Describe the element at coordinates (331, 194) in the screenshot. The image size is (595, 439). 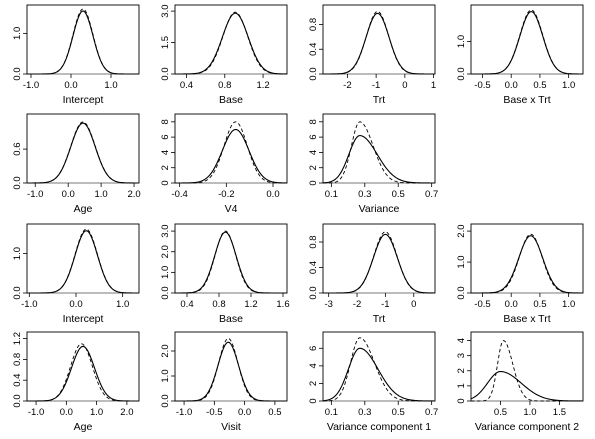
I see `x-tick-label: 0.1` at that location.